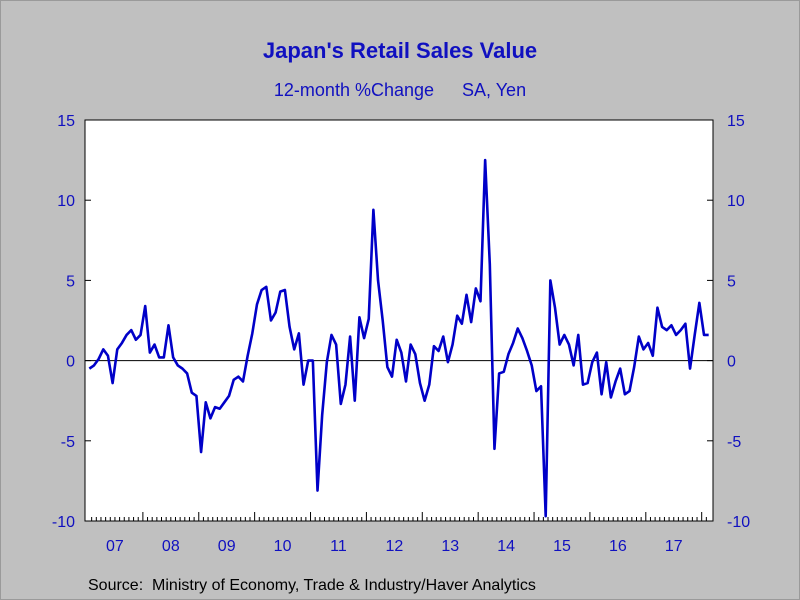 Image resolution: width=800 pixels, height=600 pixels. What do you see at coordinates (70, 362) in the screenshot?
I see `y-tick-label-left: 0` at bounding box center [70, 362].